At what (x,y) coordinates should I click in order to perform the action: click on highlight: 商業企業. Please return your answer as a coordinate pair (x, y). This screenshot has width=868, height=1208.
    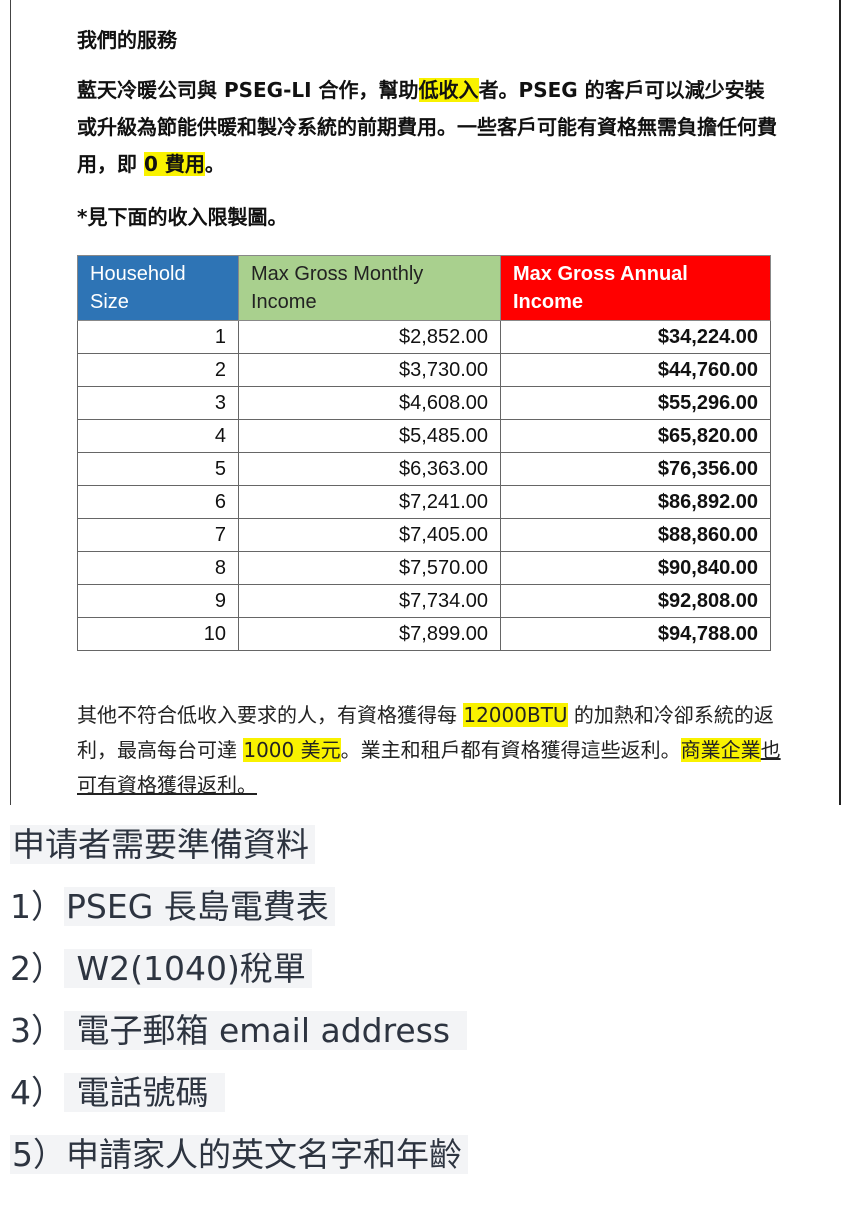
    Looking at the image, I should click on (720, 750).